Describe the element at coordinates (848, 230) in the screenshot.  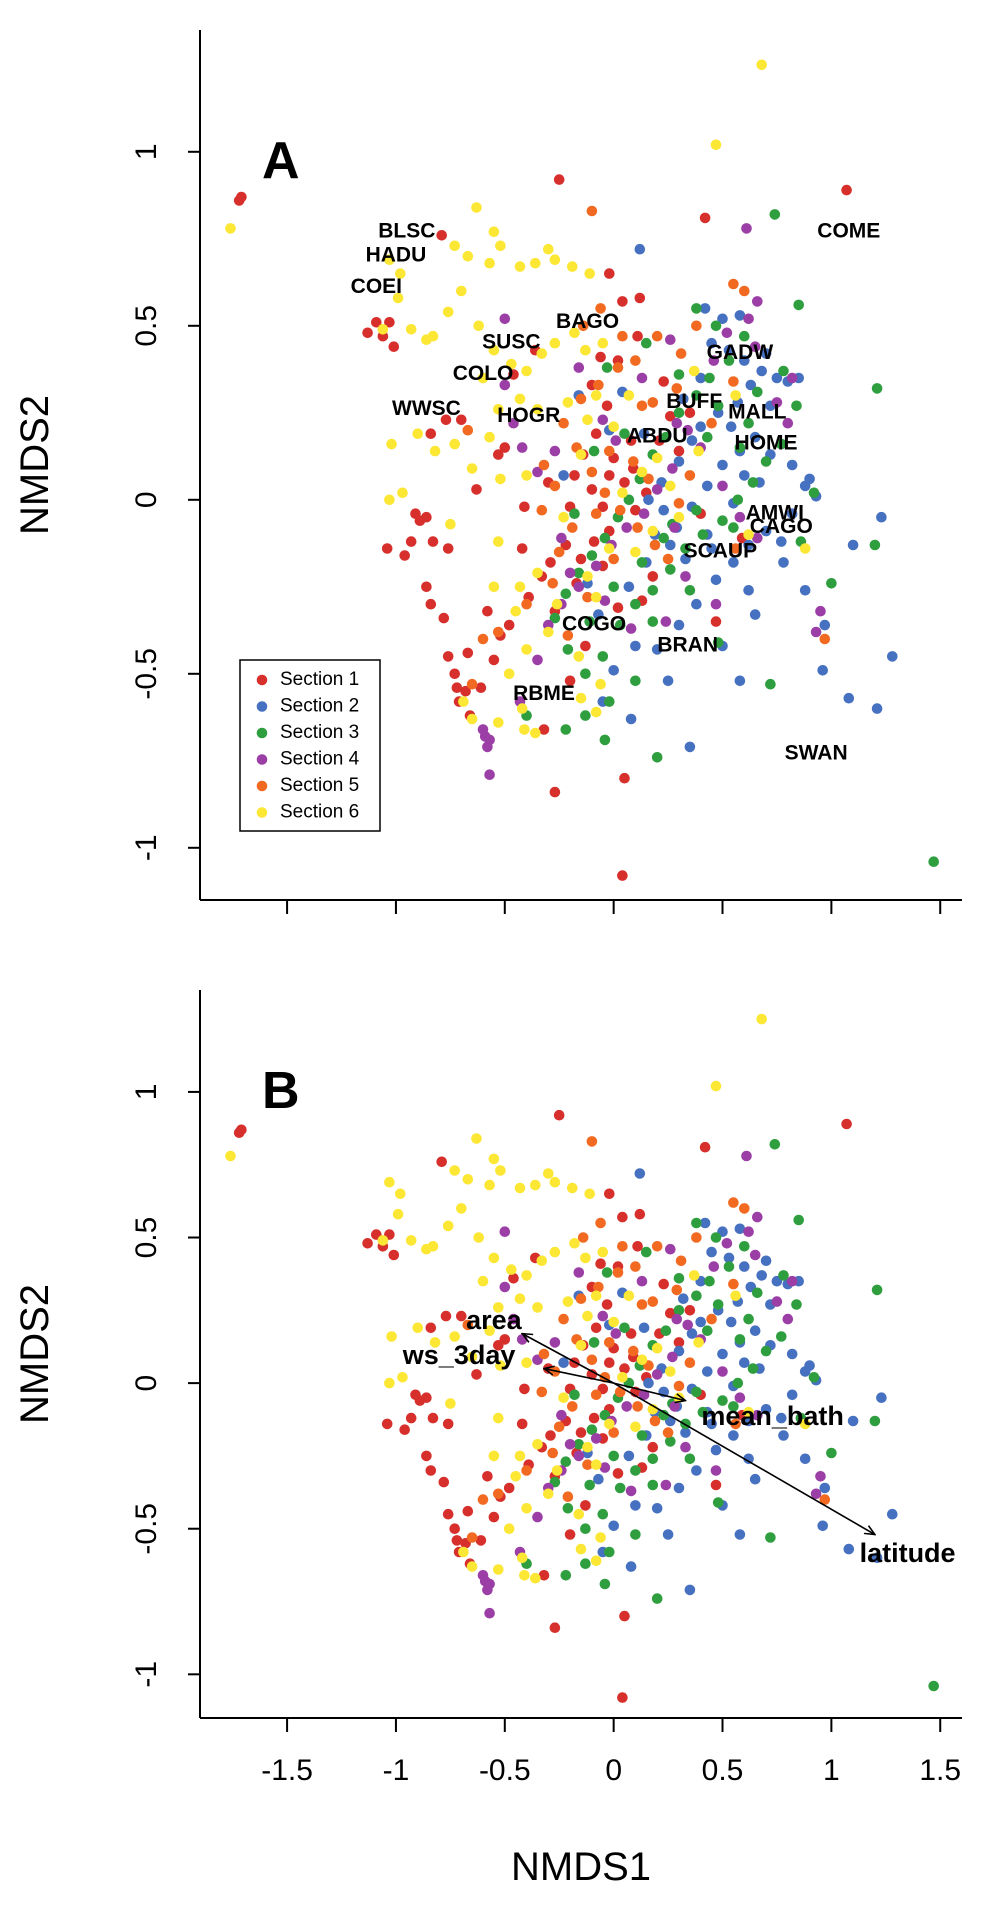
I see `species-label: COME` at that location.